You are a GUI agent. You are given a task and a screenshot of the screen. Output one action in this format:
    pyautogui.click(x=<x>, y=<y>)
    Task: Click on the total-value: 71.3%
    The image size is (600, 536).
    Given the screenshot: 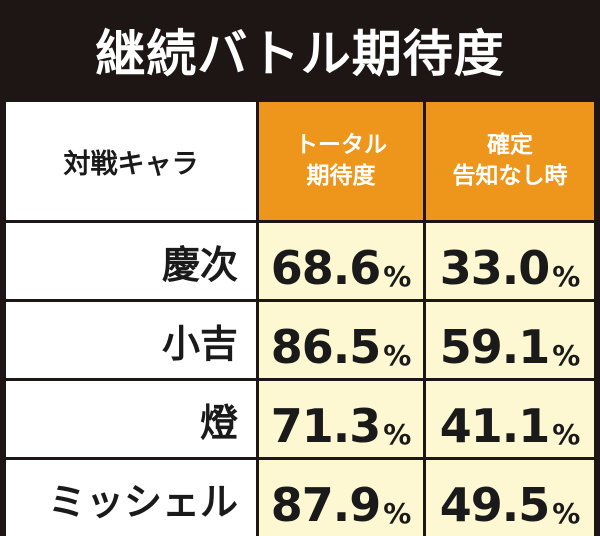 What is the action you would take?
    pyautogui.click(x=341, y=419)
    